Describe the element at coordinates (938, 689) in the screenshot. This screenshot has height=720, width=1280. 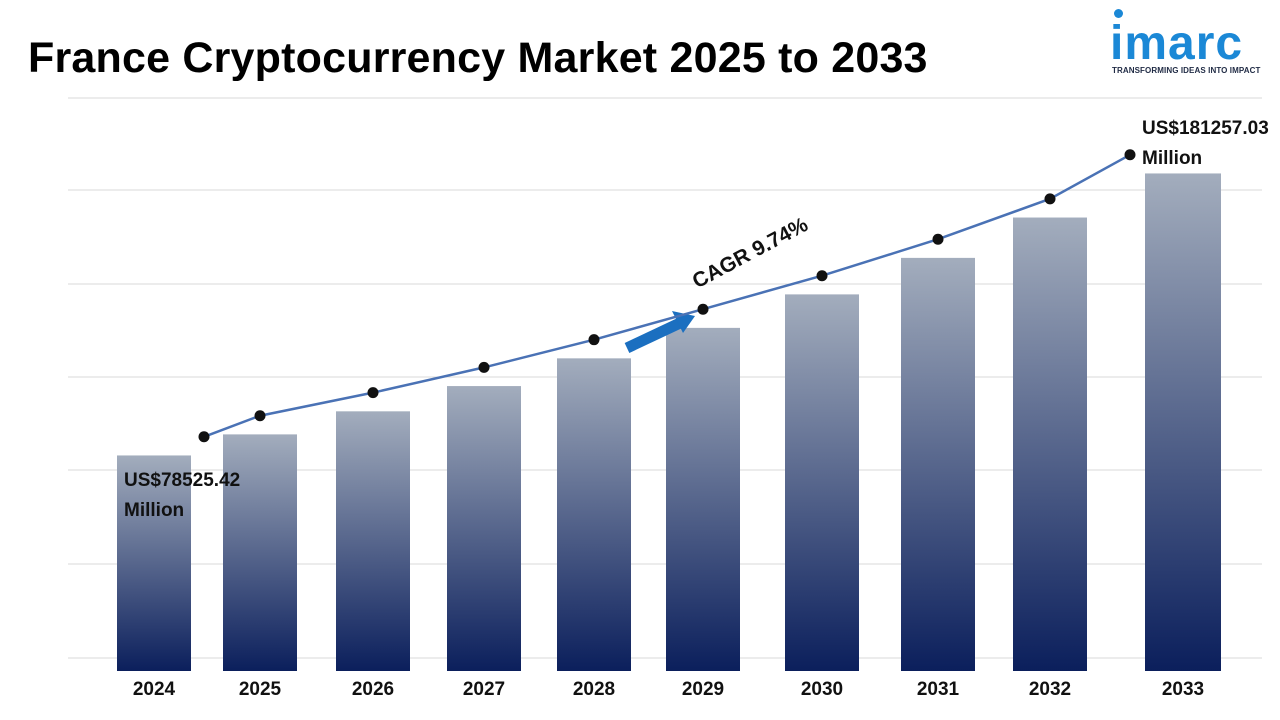
I see `x-tick-2031: 2031` at that location.